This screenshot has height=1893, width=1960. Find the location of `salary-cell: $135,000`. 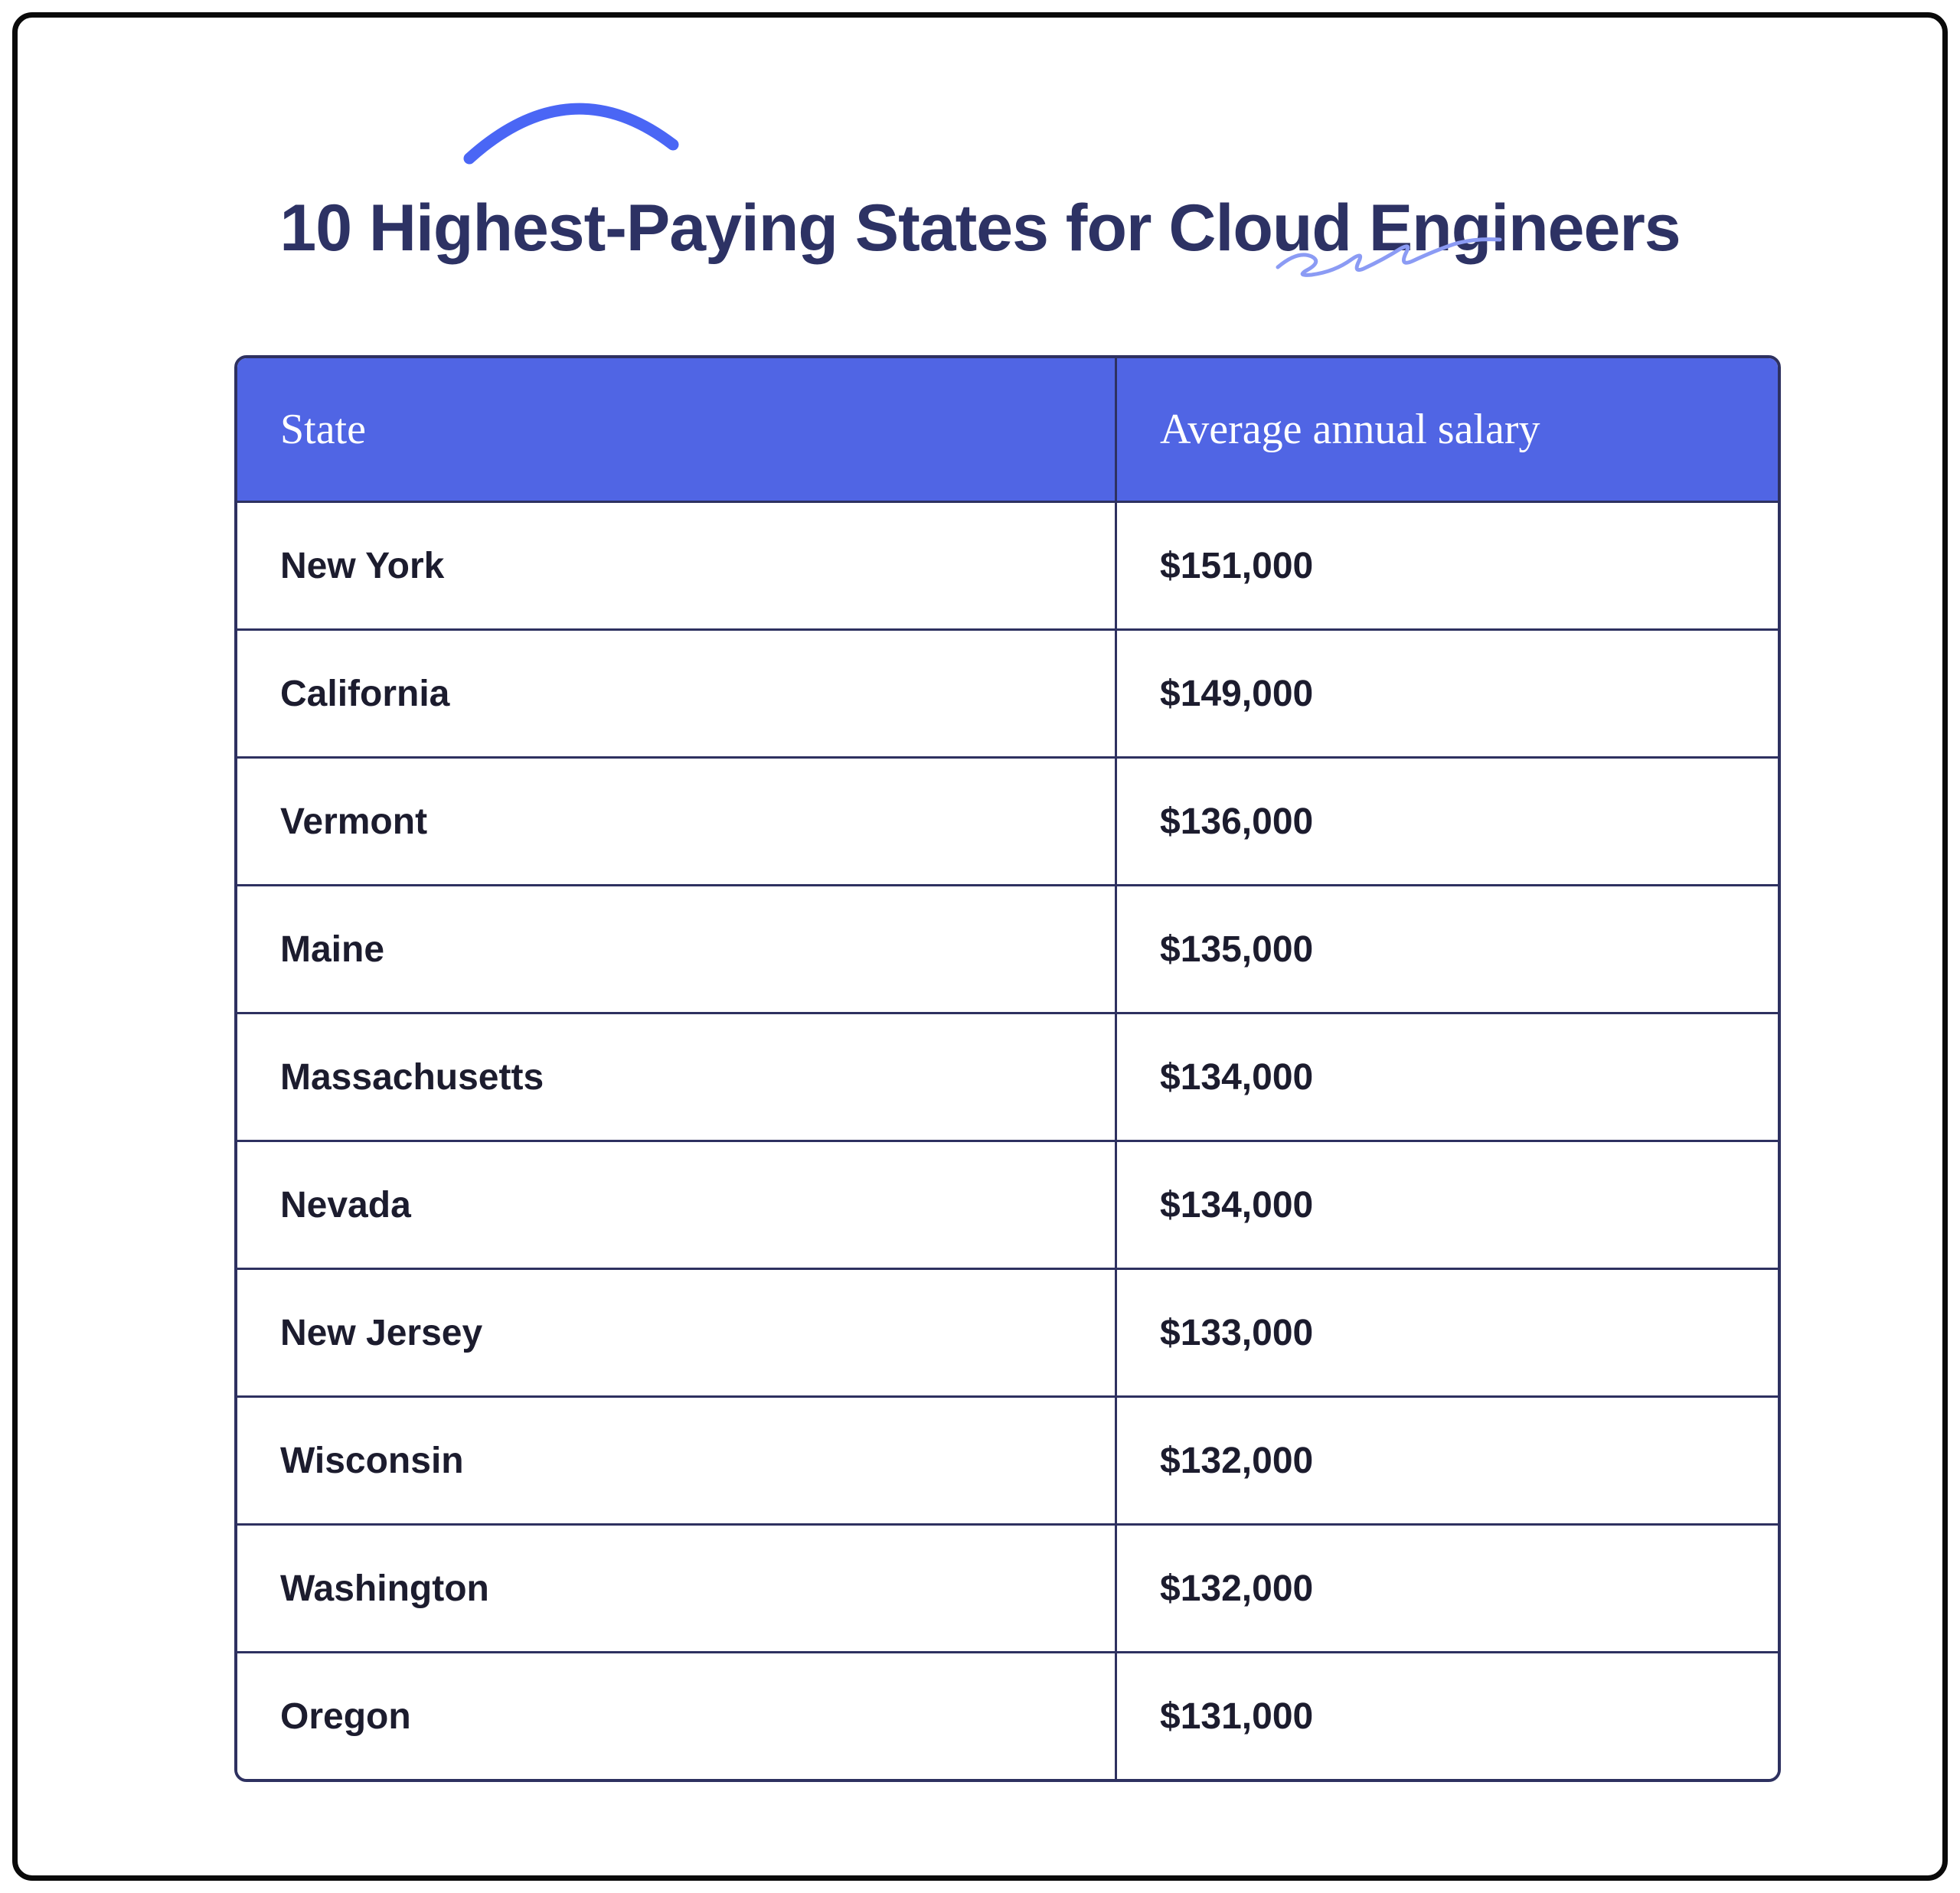

salary-cell: $135,000 is located at coordinates (1446, 949).